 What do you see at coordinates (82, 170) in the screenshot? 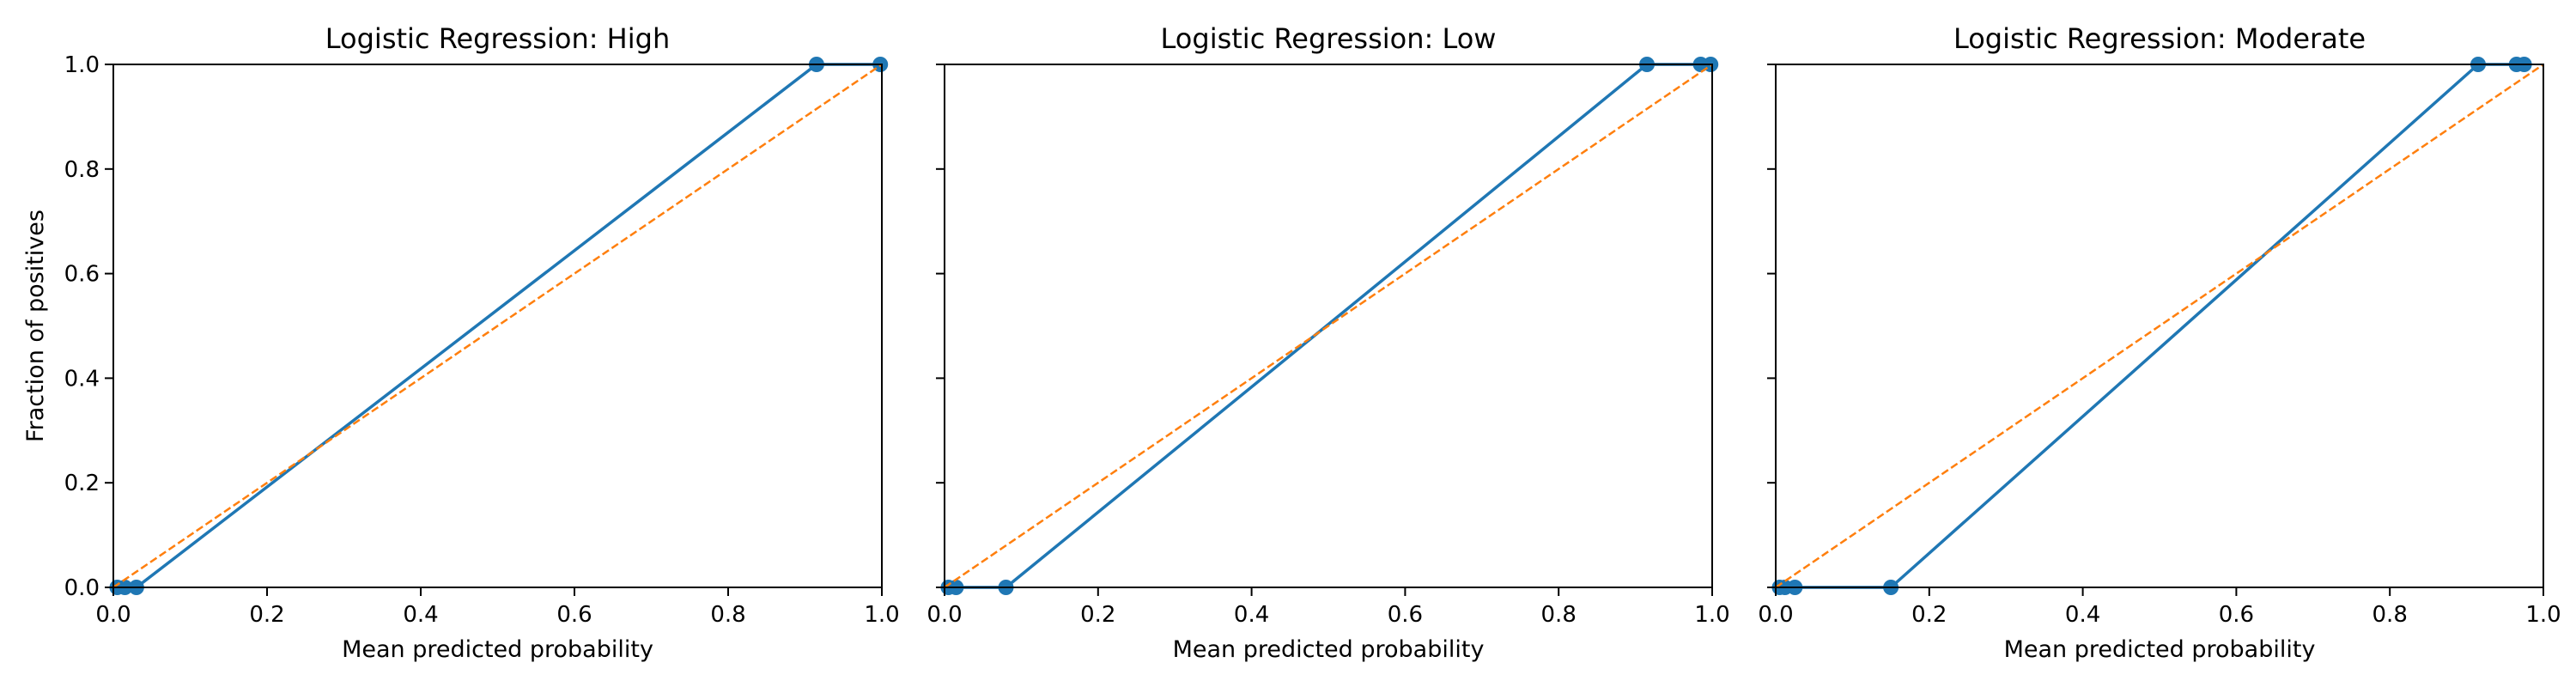
I see `y-tick-label: 0.8` at bounding box center [82, 170].